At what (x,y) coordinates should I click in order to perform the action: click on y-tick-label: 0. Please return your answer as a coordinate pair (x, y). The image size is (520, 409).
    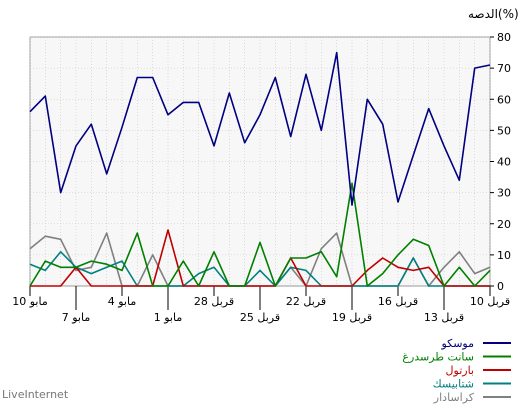
    Looking at the image, I should click on (500, 286).